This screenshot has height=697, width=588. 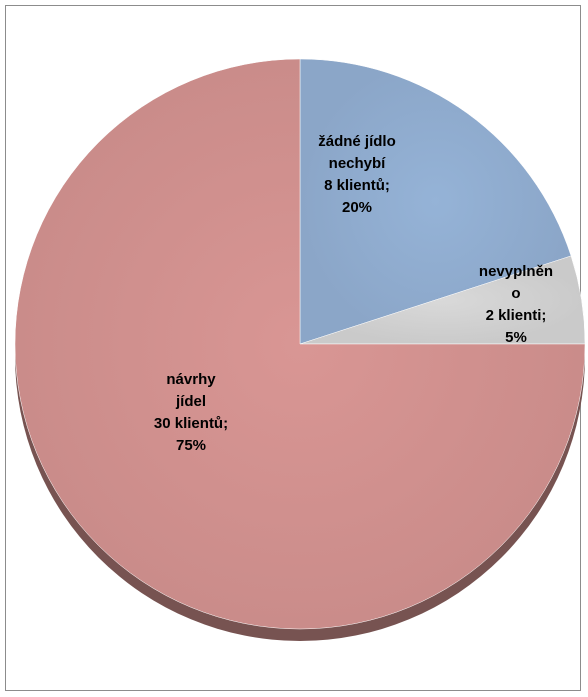 I want to click on data-label-line: 5%, so click(x=516, y=337).